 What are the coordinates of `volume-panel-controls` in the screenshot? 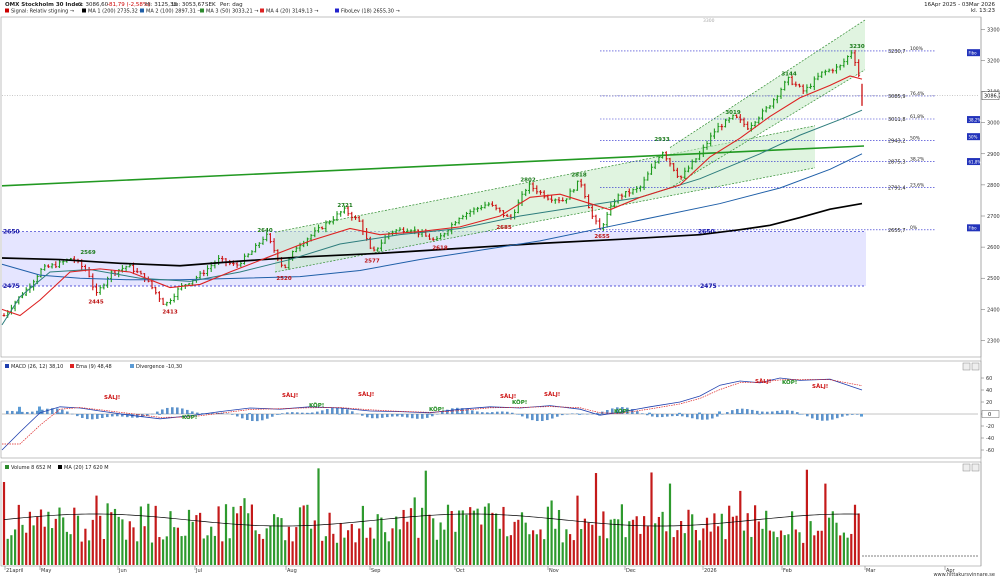 It's located at (971, 467).